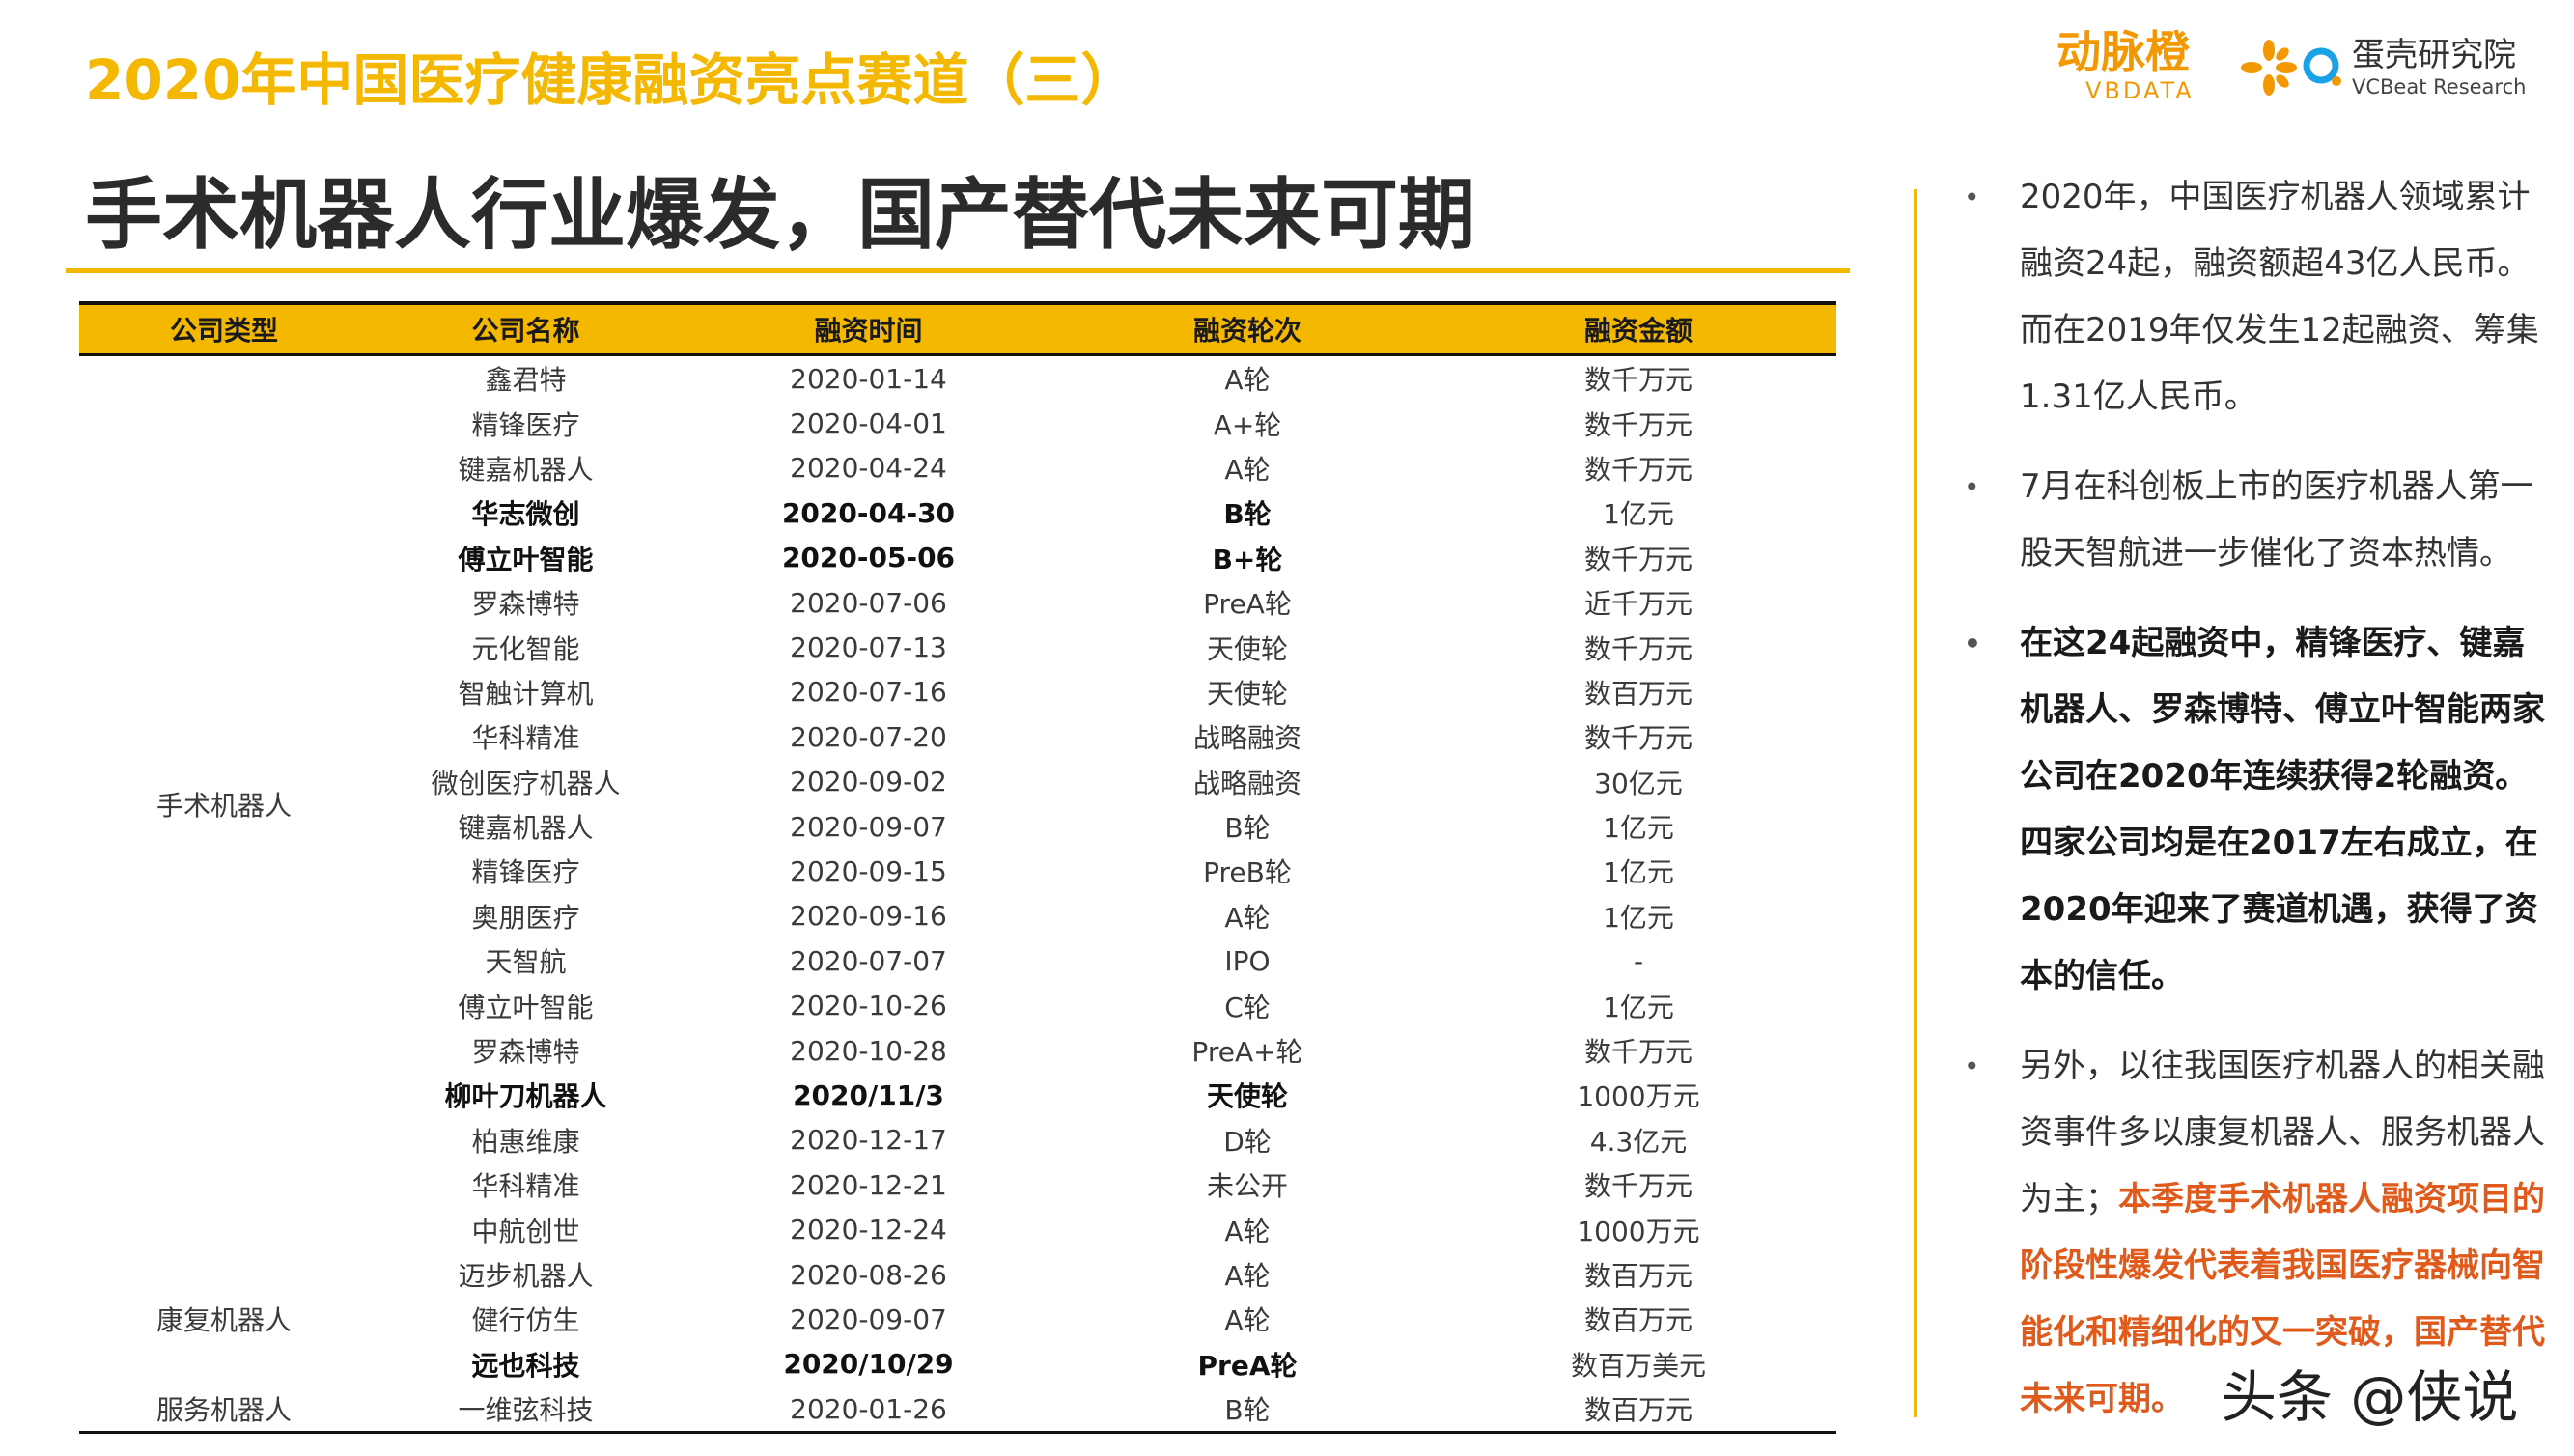 Image resolution: width=2574 pixels, height=1456 pixels. What do you see at coordinates (868, 871) in the screenshot?
I see `cell-financing-date: 2020-09-15` at bounding box center [868, 871].